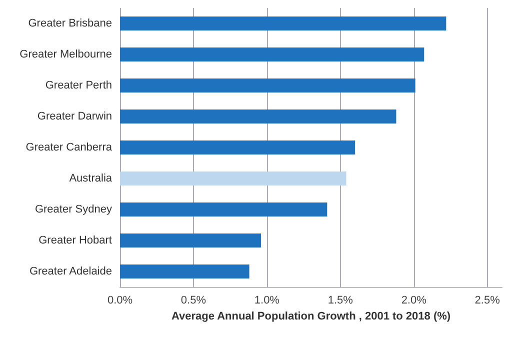 The height and width of the screenshot is (337, 524). I want to click on x-tick-label: 0.0%, so click(120, 300).